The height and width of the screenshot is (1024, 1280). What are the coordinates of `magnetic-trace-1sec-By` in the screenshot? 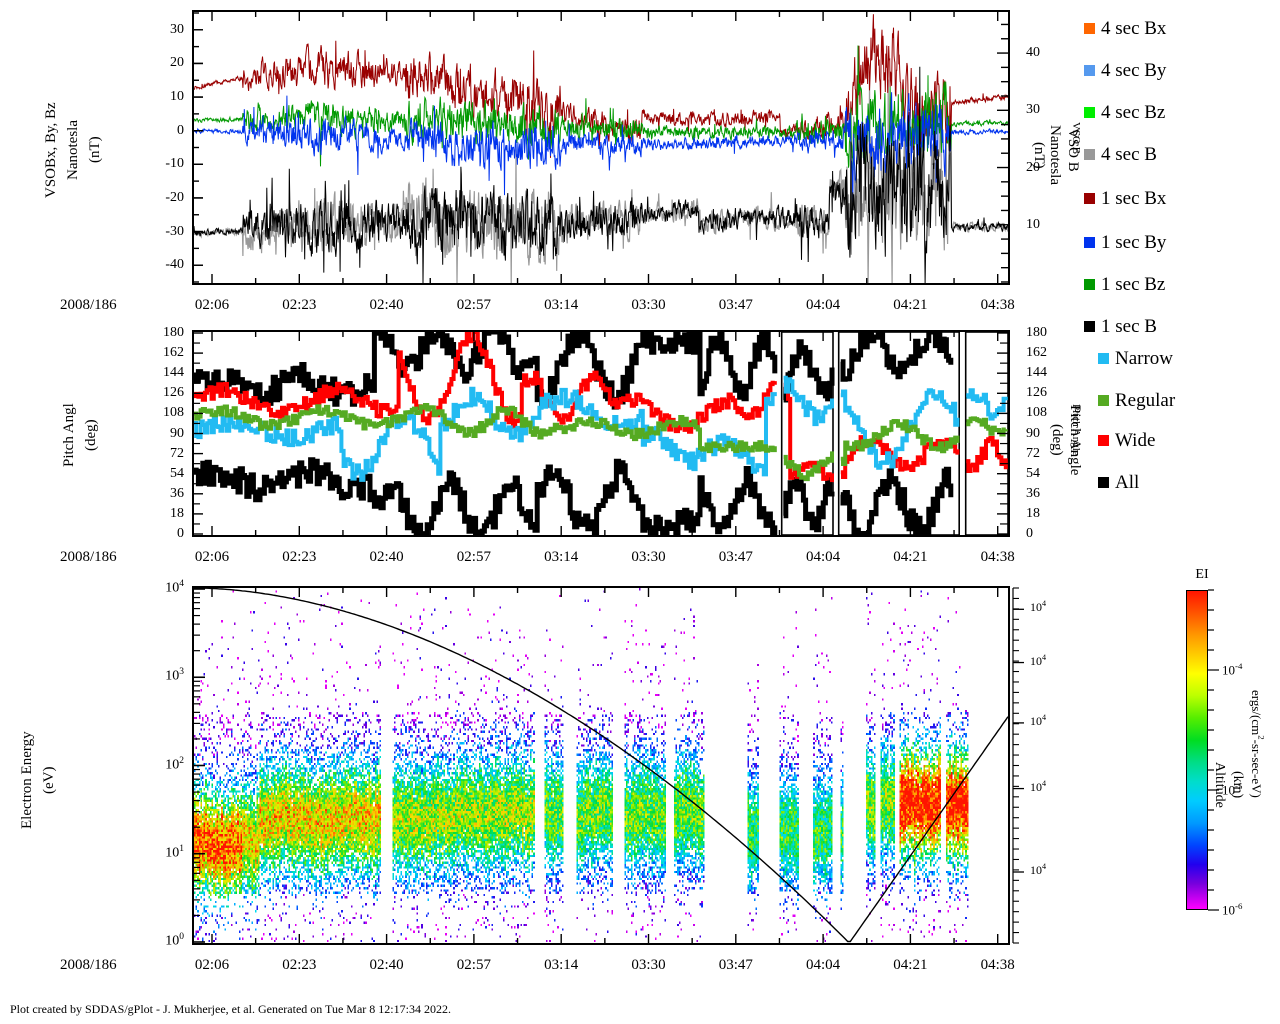 It's located at (601, 147).